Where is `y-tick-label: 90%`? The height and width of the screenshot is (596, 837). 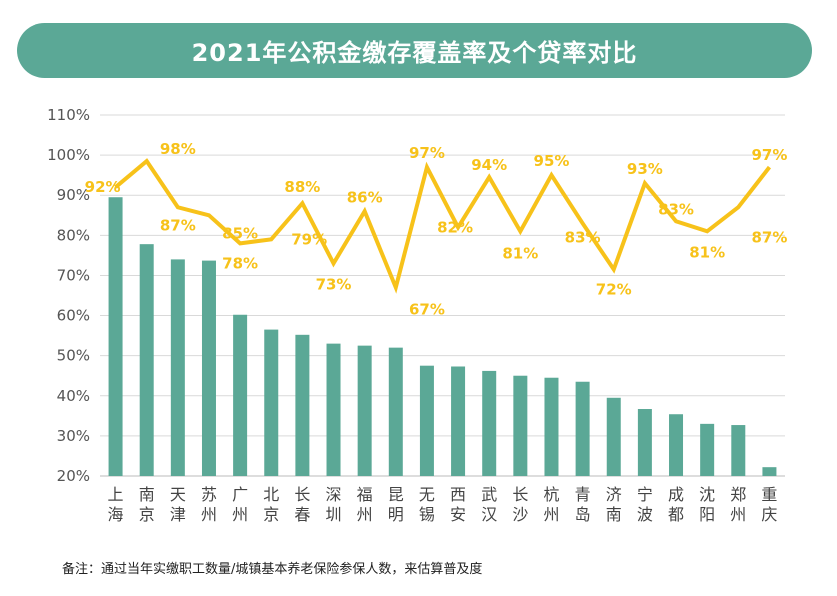
y-tick-label: 90% is located at coordinates (73, 195).